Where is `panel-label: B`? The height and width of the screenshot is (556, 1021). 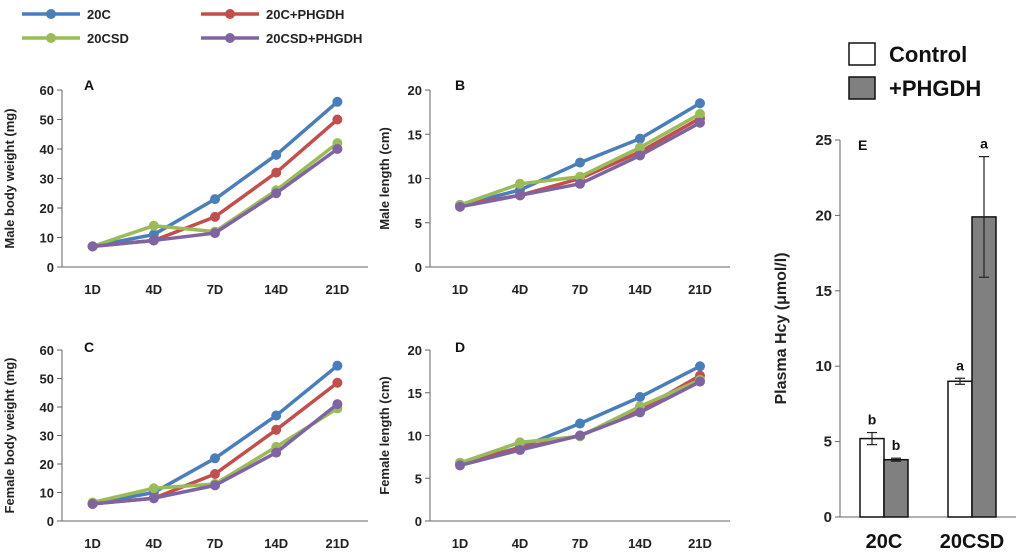 panel-label: B is located at coordinates (460, 85).